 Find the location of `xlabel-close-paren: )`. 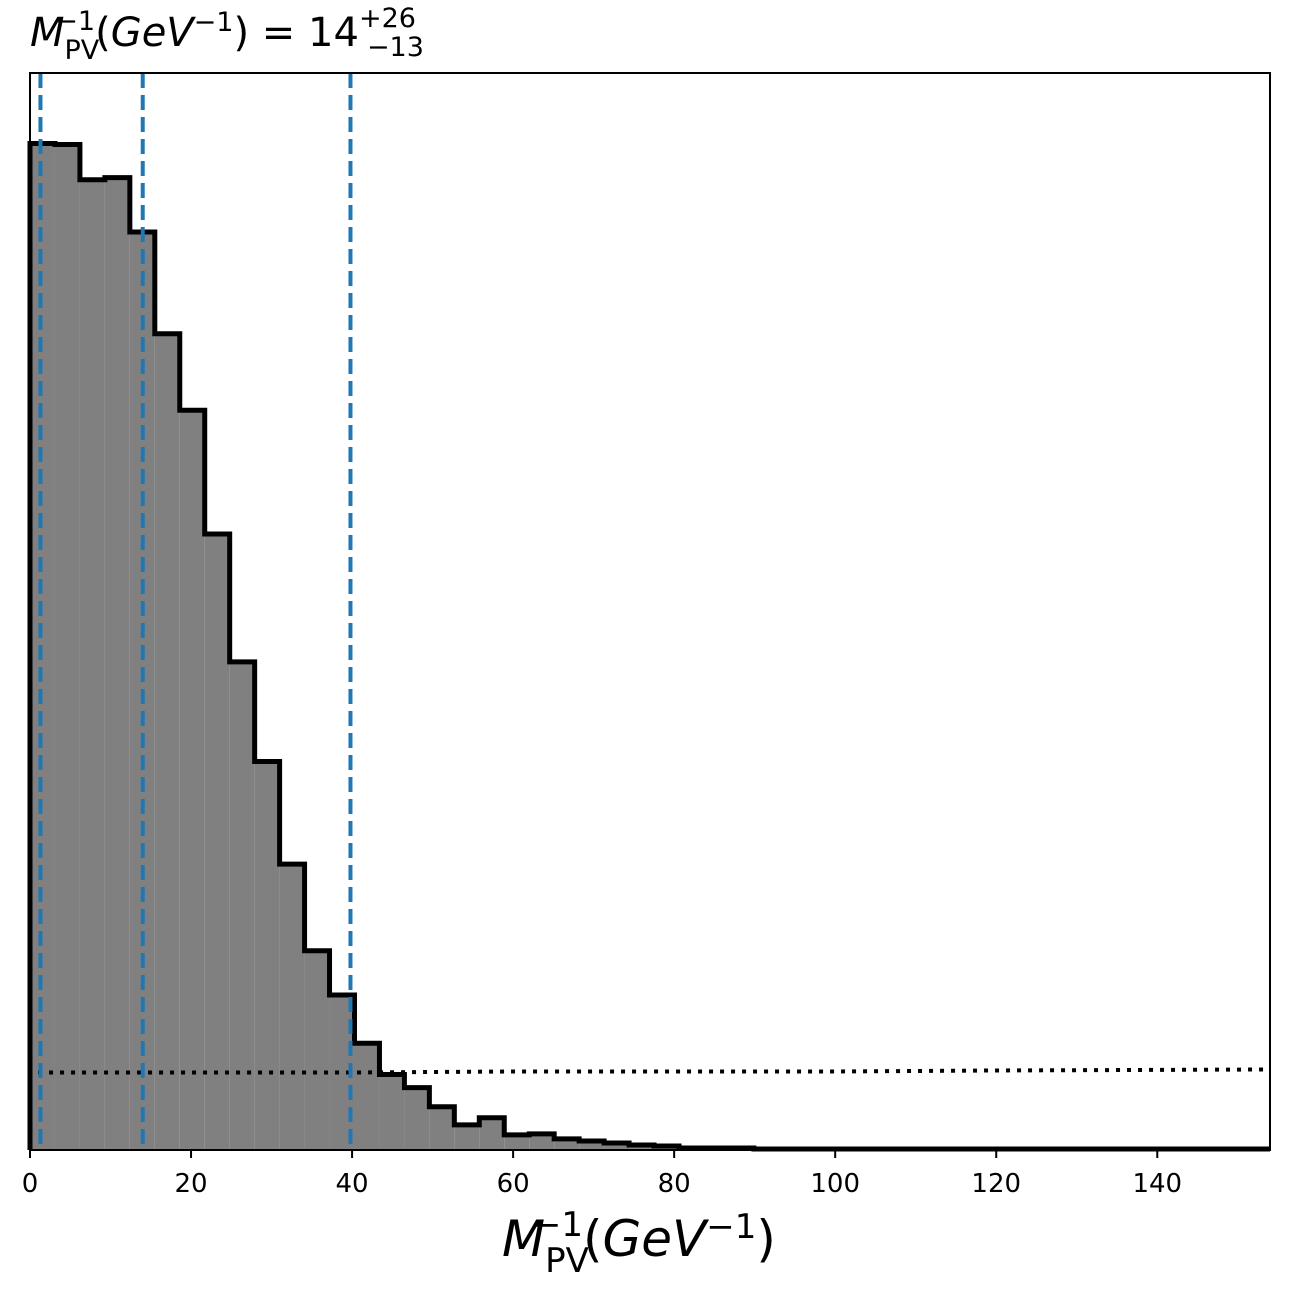

xlabel-close-paren: ) is located at coordinates (766, 1239).